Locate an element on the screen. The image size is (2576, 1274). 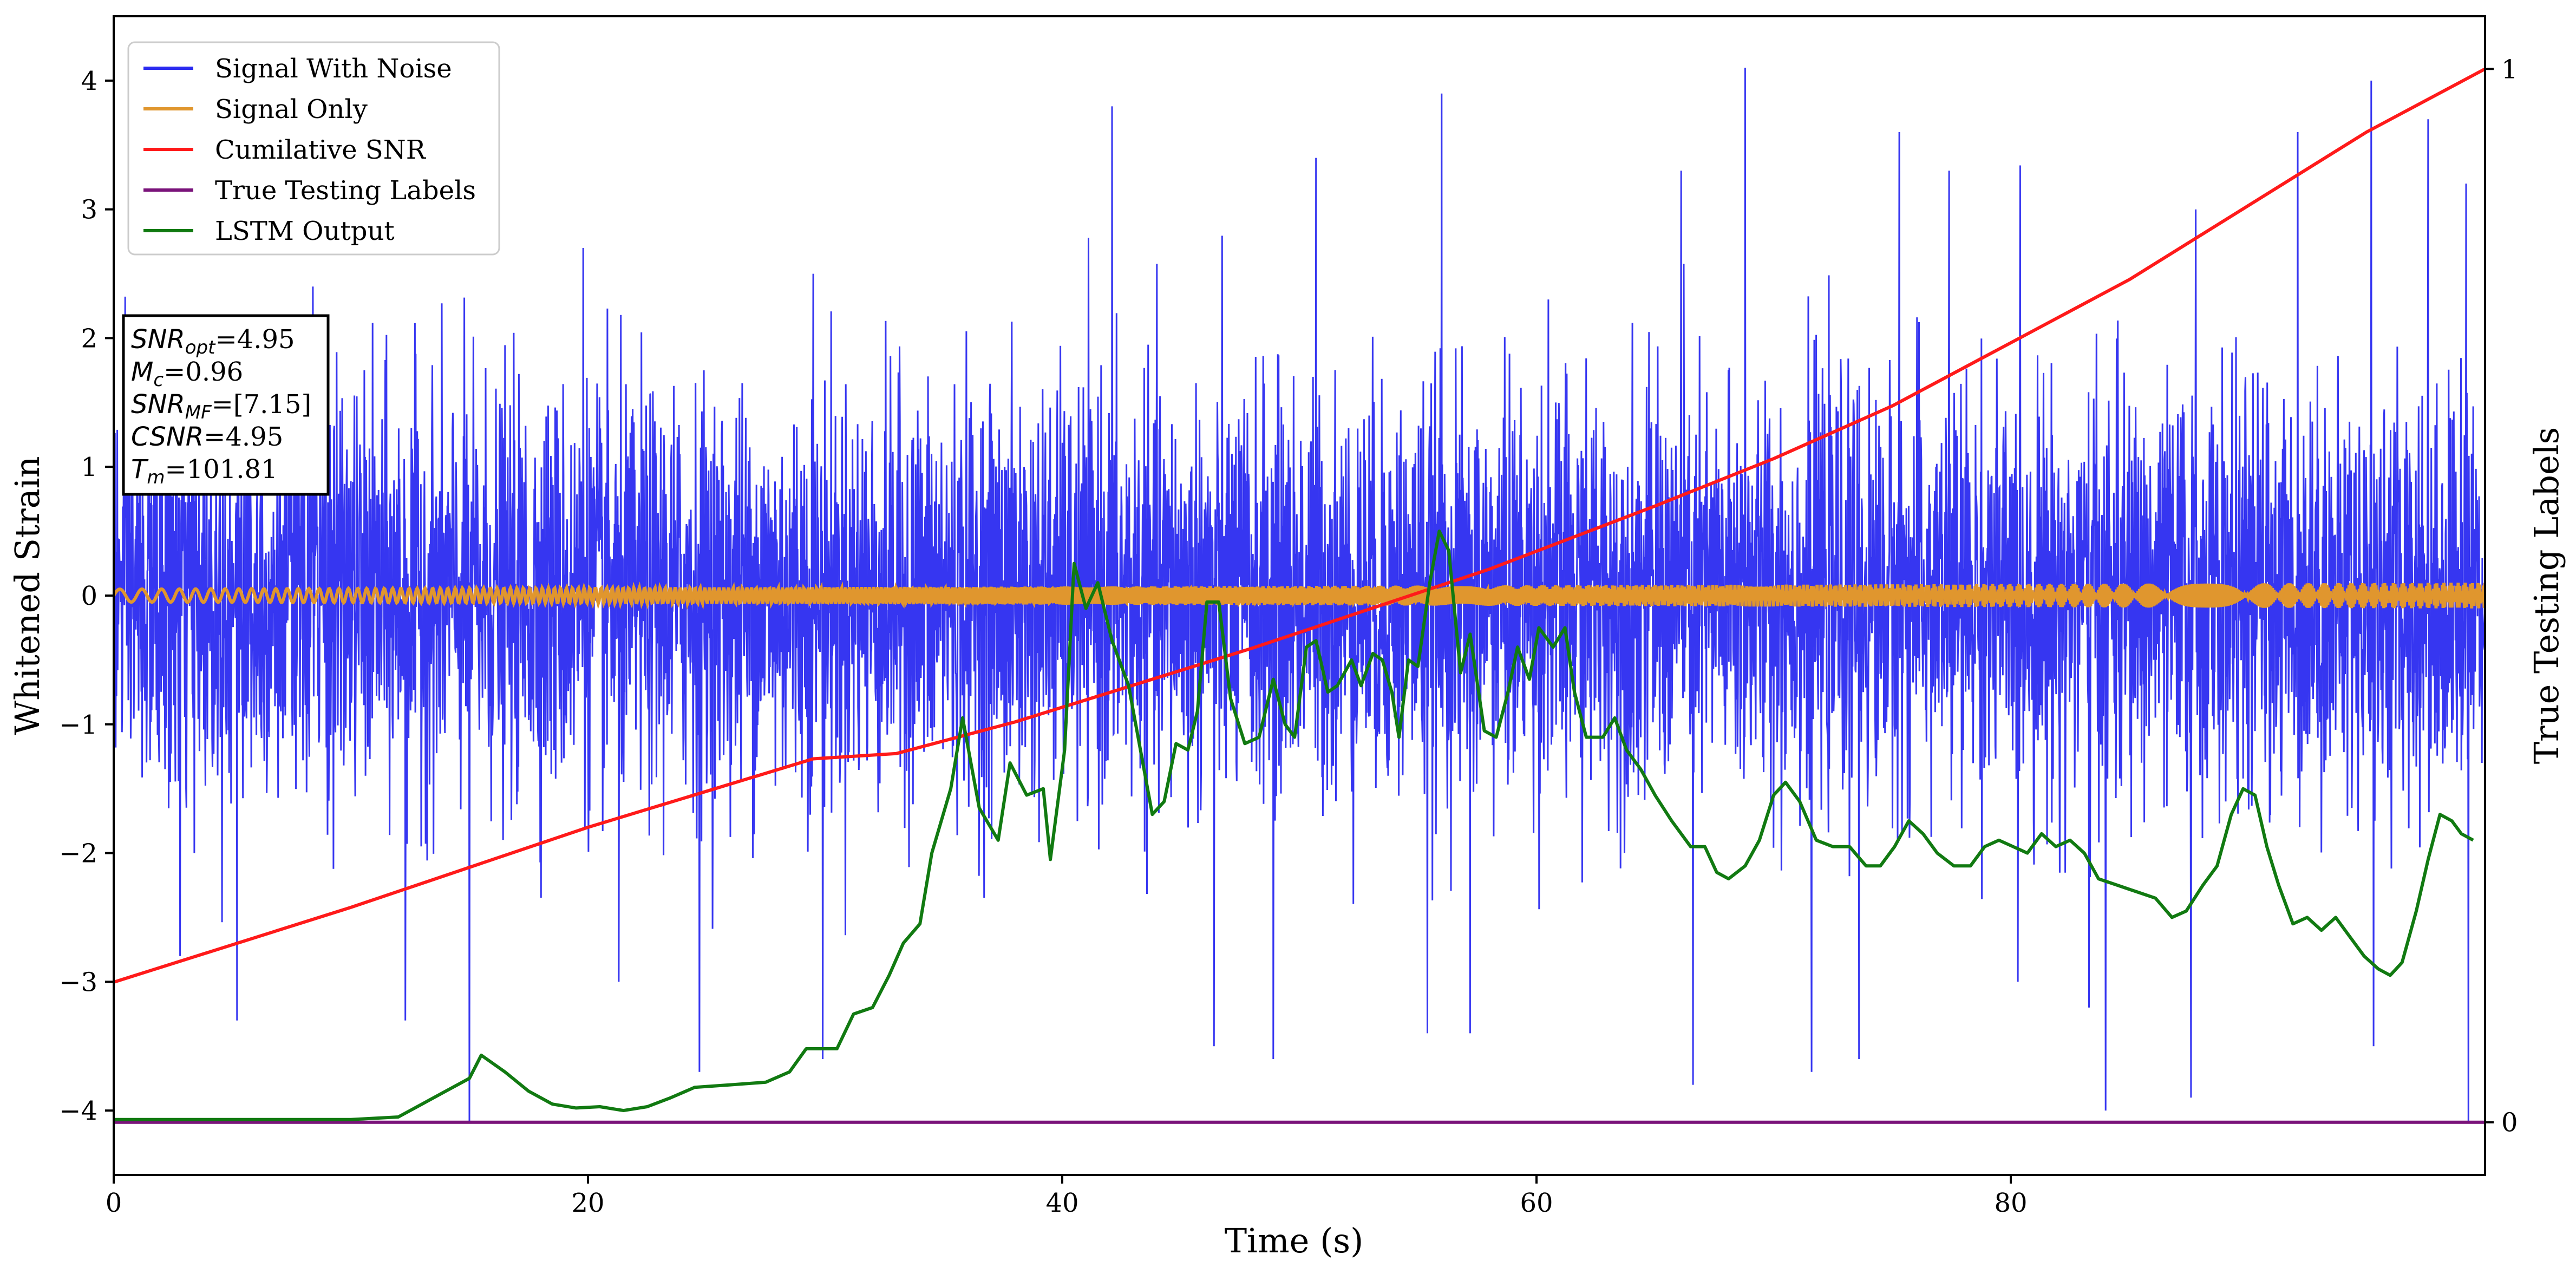
annotation-line: CSNR=4.95 is located at coordinates (207, 437).